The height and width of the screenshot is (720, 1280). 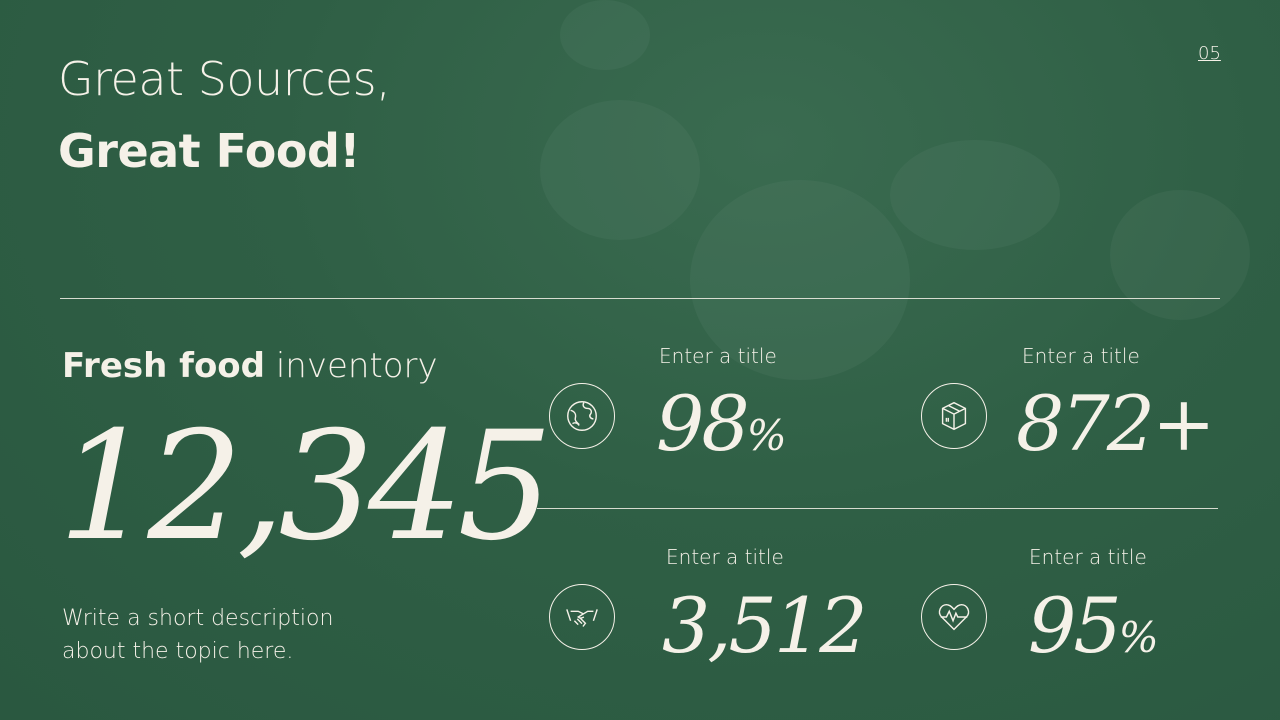 I want to click on slide-title-line1: Great Sources,, so click(x=224, y=79).